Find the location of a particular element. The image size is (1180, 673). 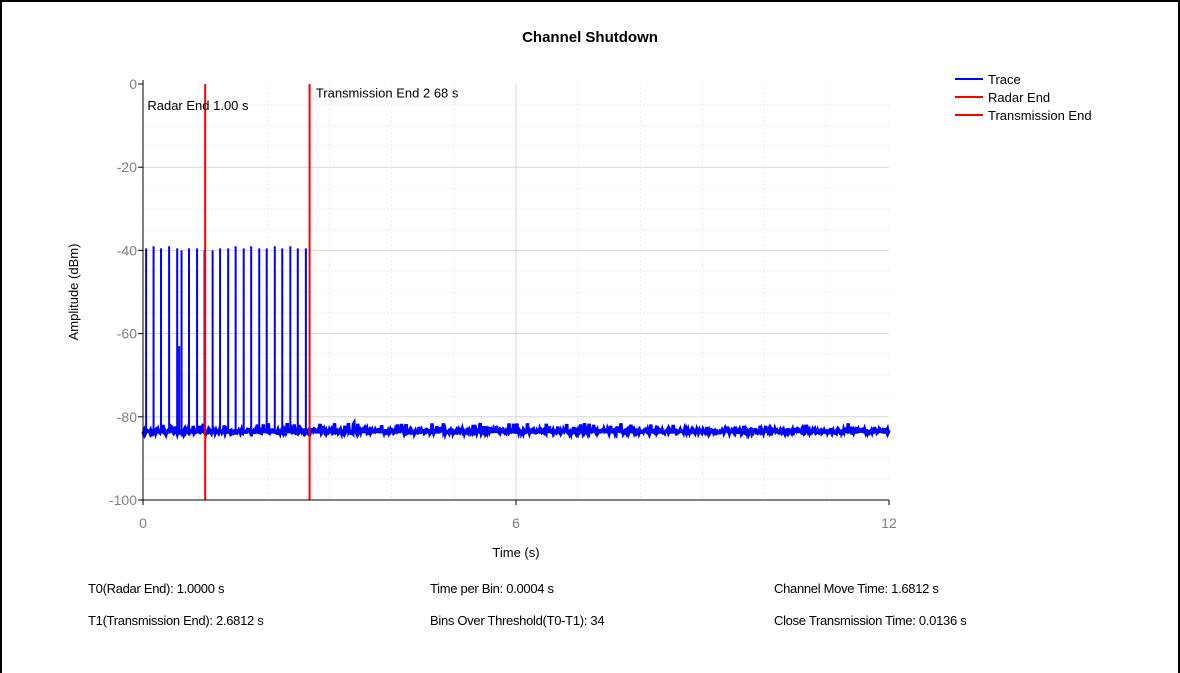

time-per-bin-stat: Time per Bin: 0.0004 s is located at coordinates (492, 588).